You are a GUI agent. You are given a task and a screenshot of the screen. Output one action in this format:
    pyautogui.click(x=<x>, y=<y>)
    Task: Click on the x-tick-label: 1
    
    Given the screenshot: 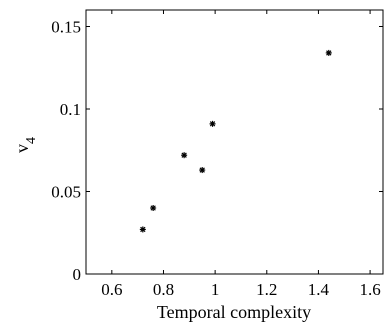 What is the action you would take?
    pyautogui.click(x=215, y=289)
    